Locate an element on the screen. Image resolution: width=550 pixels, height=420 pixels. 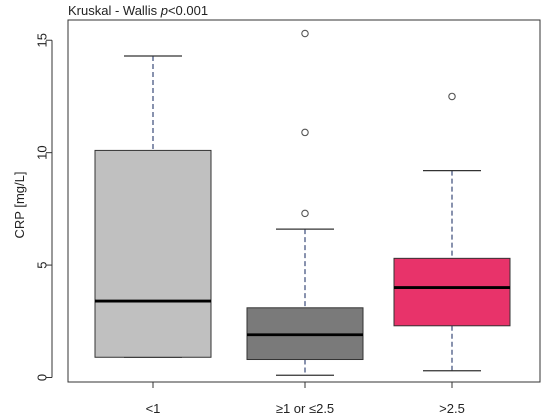
y-axis: 0 5 10 15 is located at coordinates (44, 207).